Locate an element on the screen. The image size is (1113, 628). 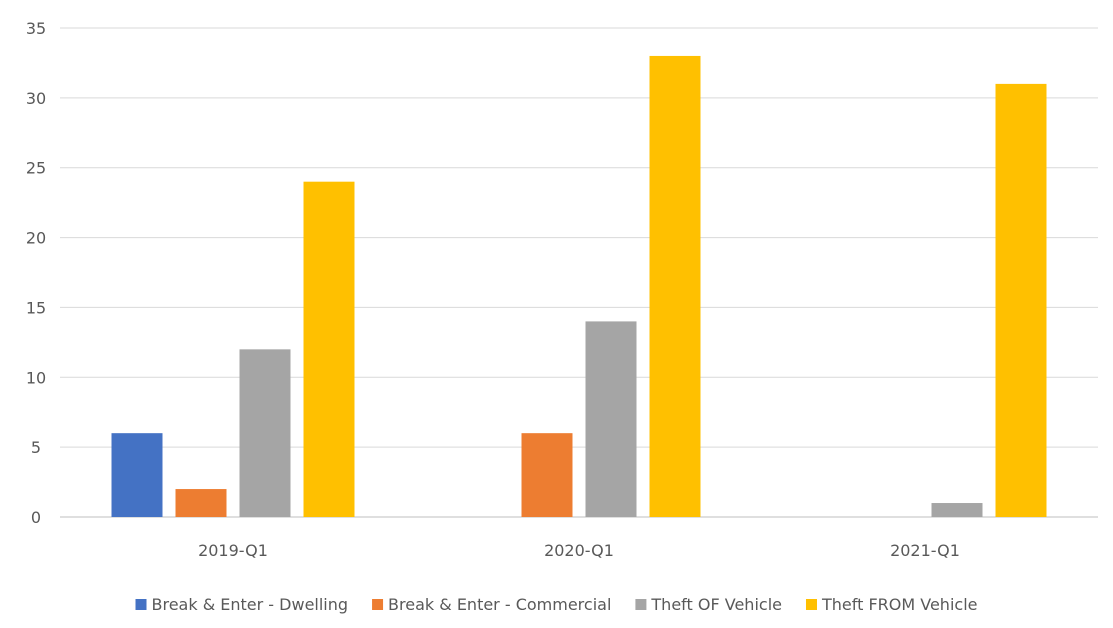
x-tick-label: 2020-Q1 is located at coordinates (579, 550).